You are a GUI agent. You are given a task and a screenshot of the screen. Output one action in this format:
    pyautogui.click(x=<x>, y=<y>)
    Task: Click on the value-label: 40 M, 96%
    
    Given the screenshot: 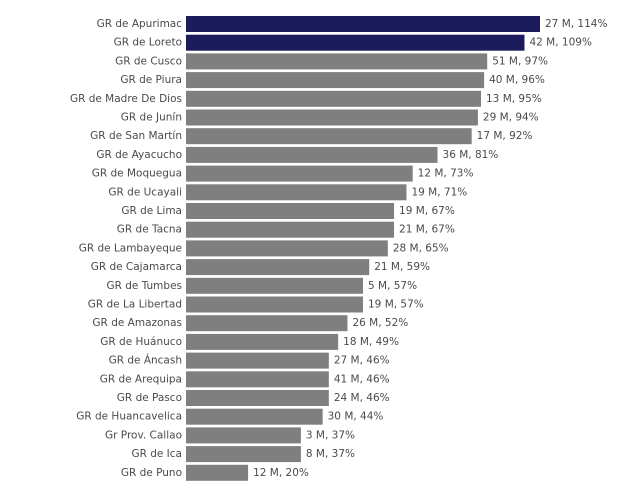 What is the action you would take?
    pyautogui.click(x=517, y=80)
    